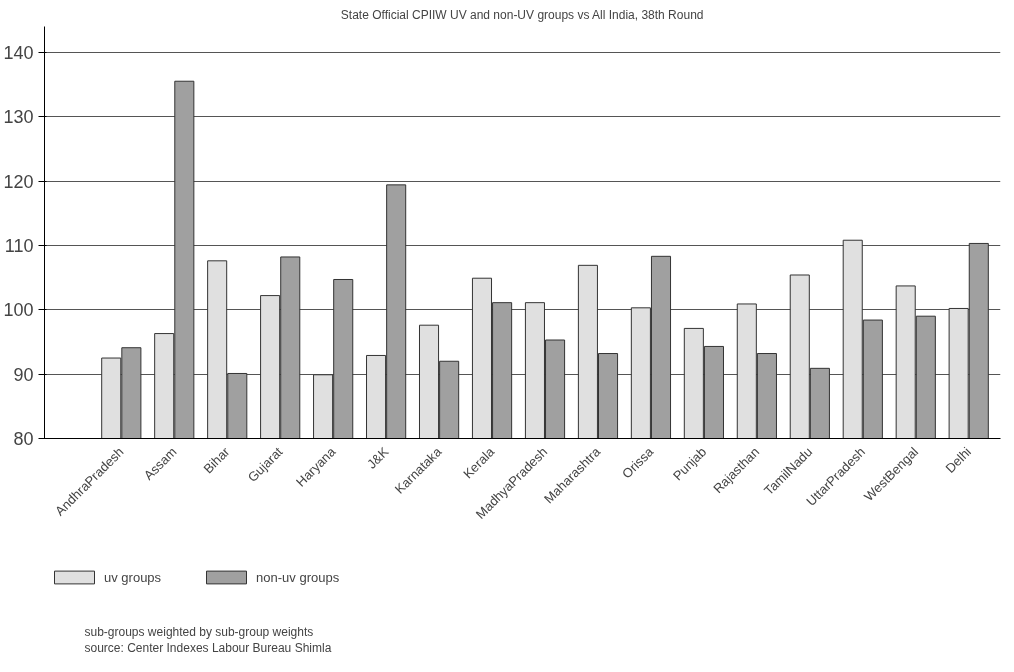 The width and height of the screenshot is (1014, 672). Describe the element at coordinates (522, 14) in the screenshot. I see `chart-title: State Official CPIIW UV and non-UV groups vs All India, 38th Round` at that location.